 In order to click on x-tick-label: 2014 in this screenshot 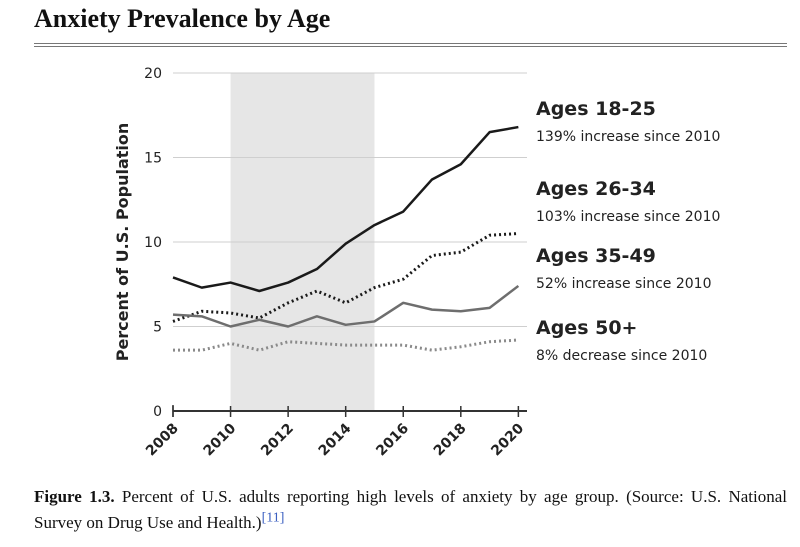, I will do `click(335, 439)`.